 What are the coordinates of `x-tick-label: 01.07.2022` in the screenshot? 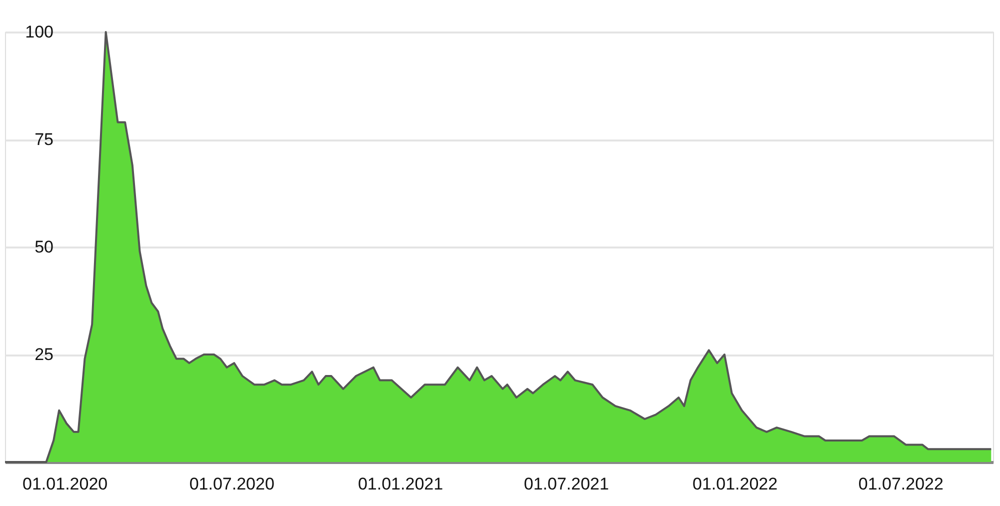 It's located at (901, 484).